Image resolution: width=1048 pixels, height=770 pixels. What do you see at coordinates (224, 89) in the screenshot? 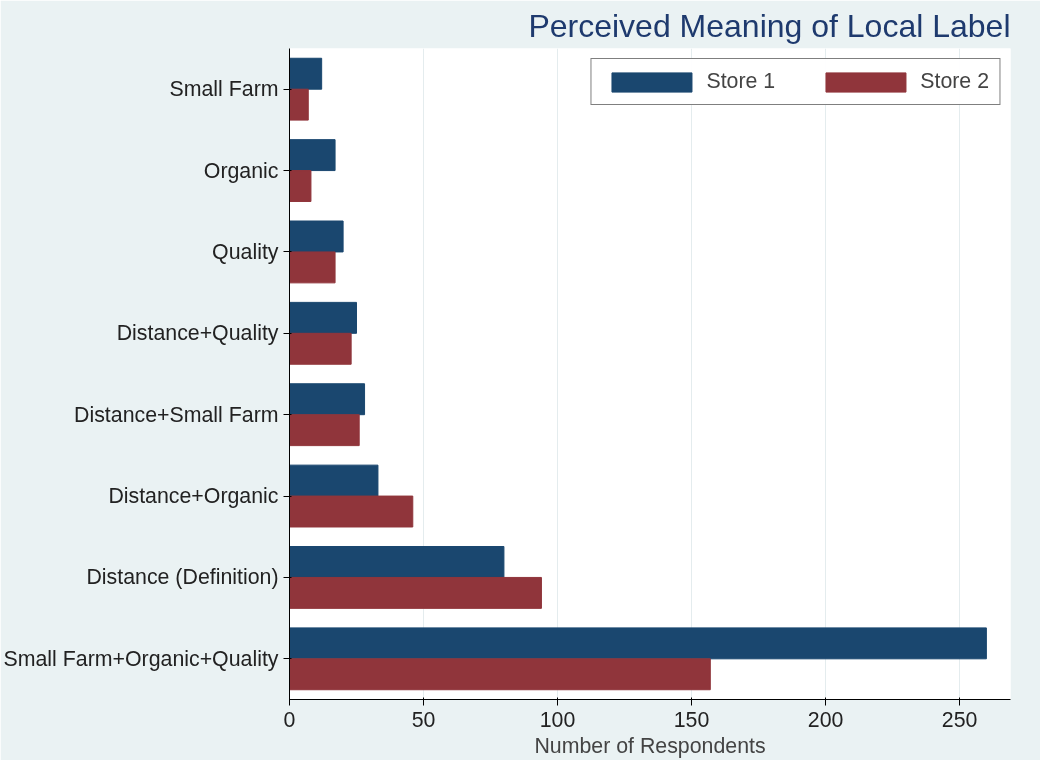
I see `y-tick-label: Small Farm` at bounding box center [224, 89].